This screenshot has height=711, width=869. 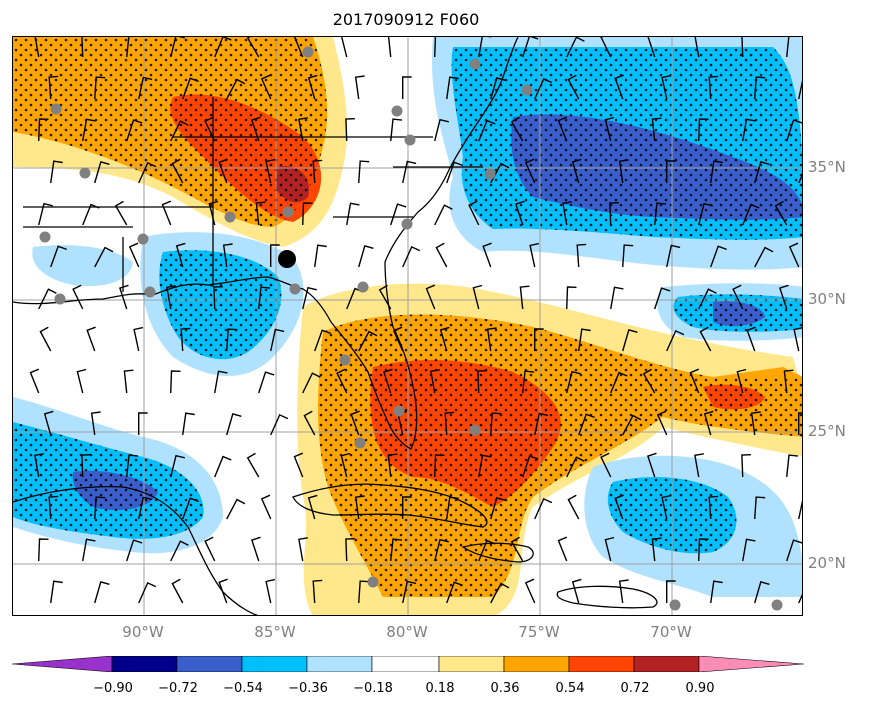 I want to click on colorbar-tick: −0.18, so click(x=373, y=688).